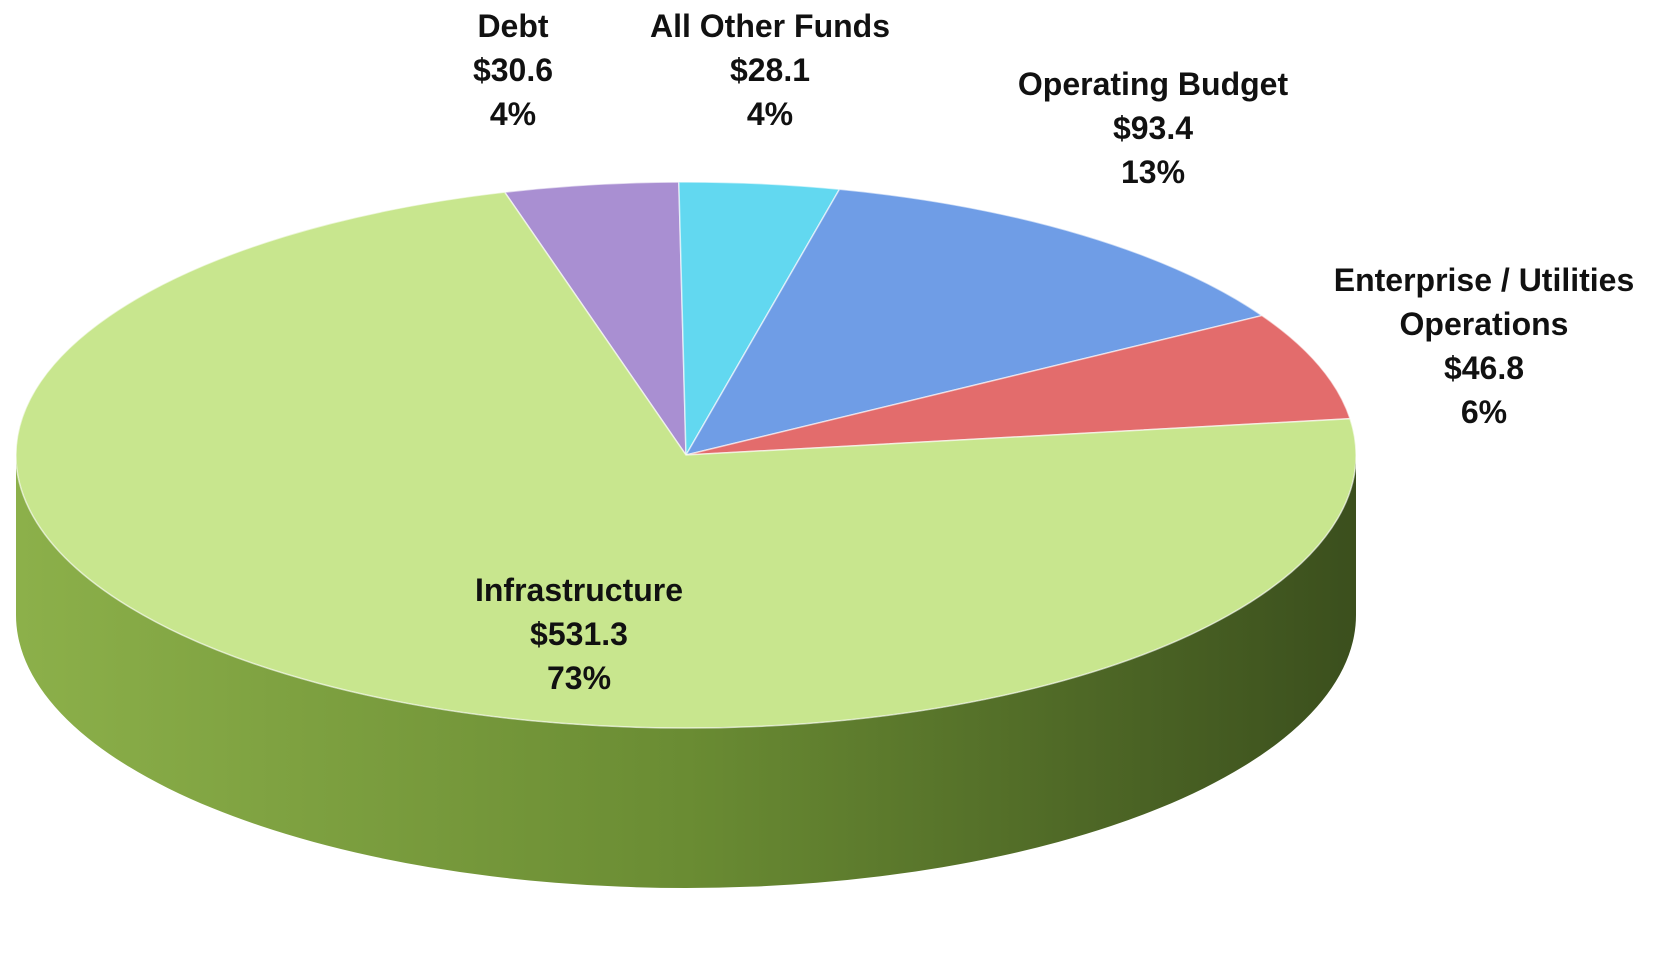  Describe the element at coordinates (1153, 84) in the screenshot. I see `category-label: Operating Budget` at that location.